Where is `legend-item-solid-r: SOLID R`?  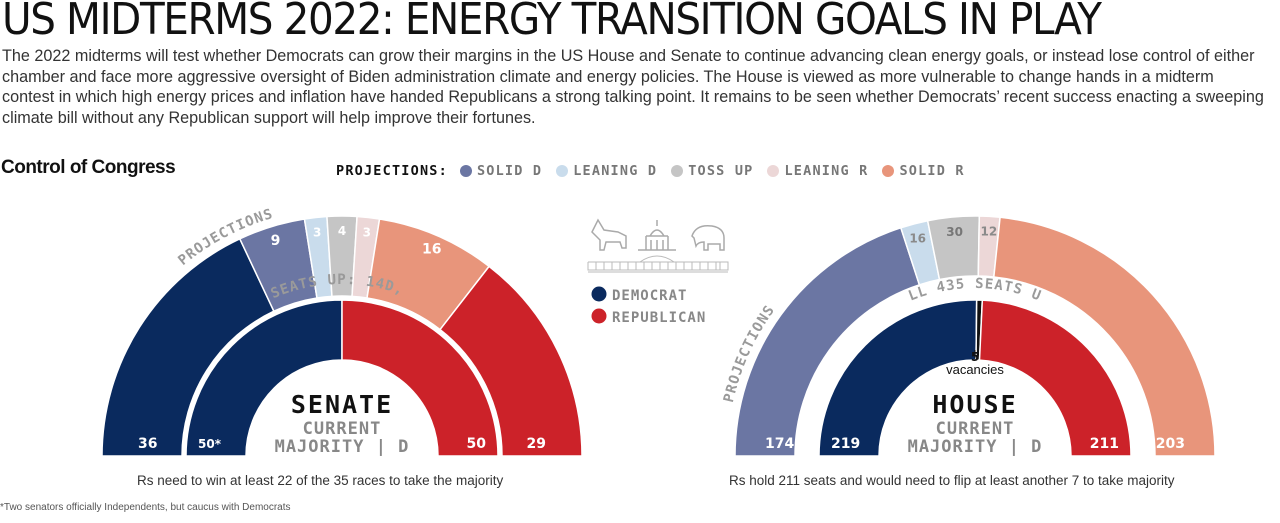
legend-item-solid-r: SOLID R is located at coordinates (923, 171).